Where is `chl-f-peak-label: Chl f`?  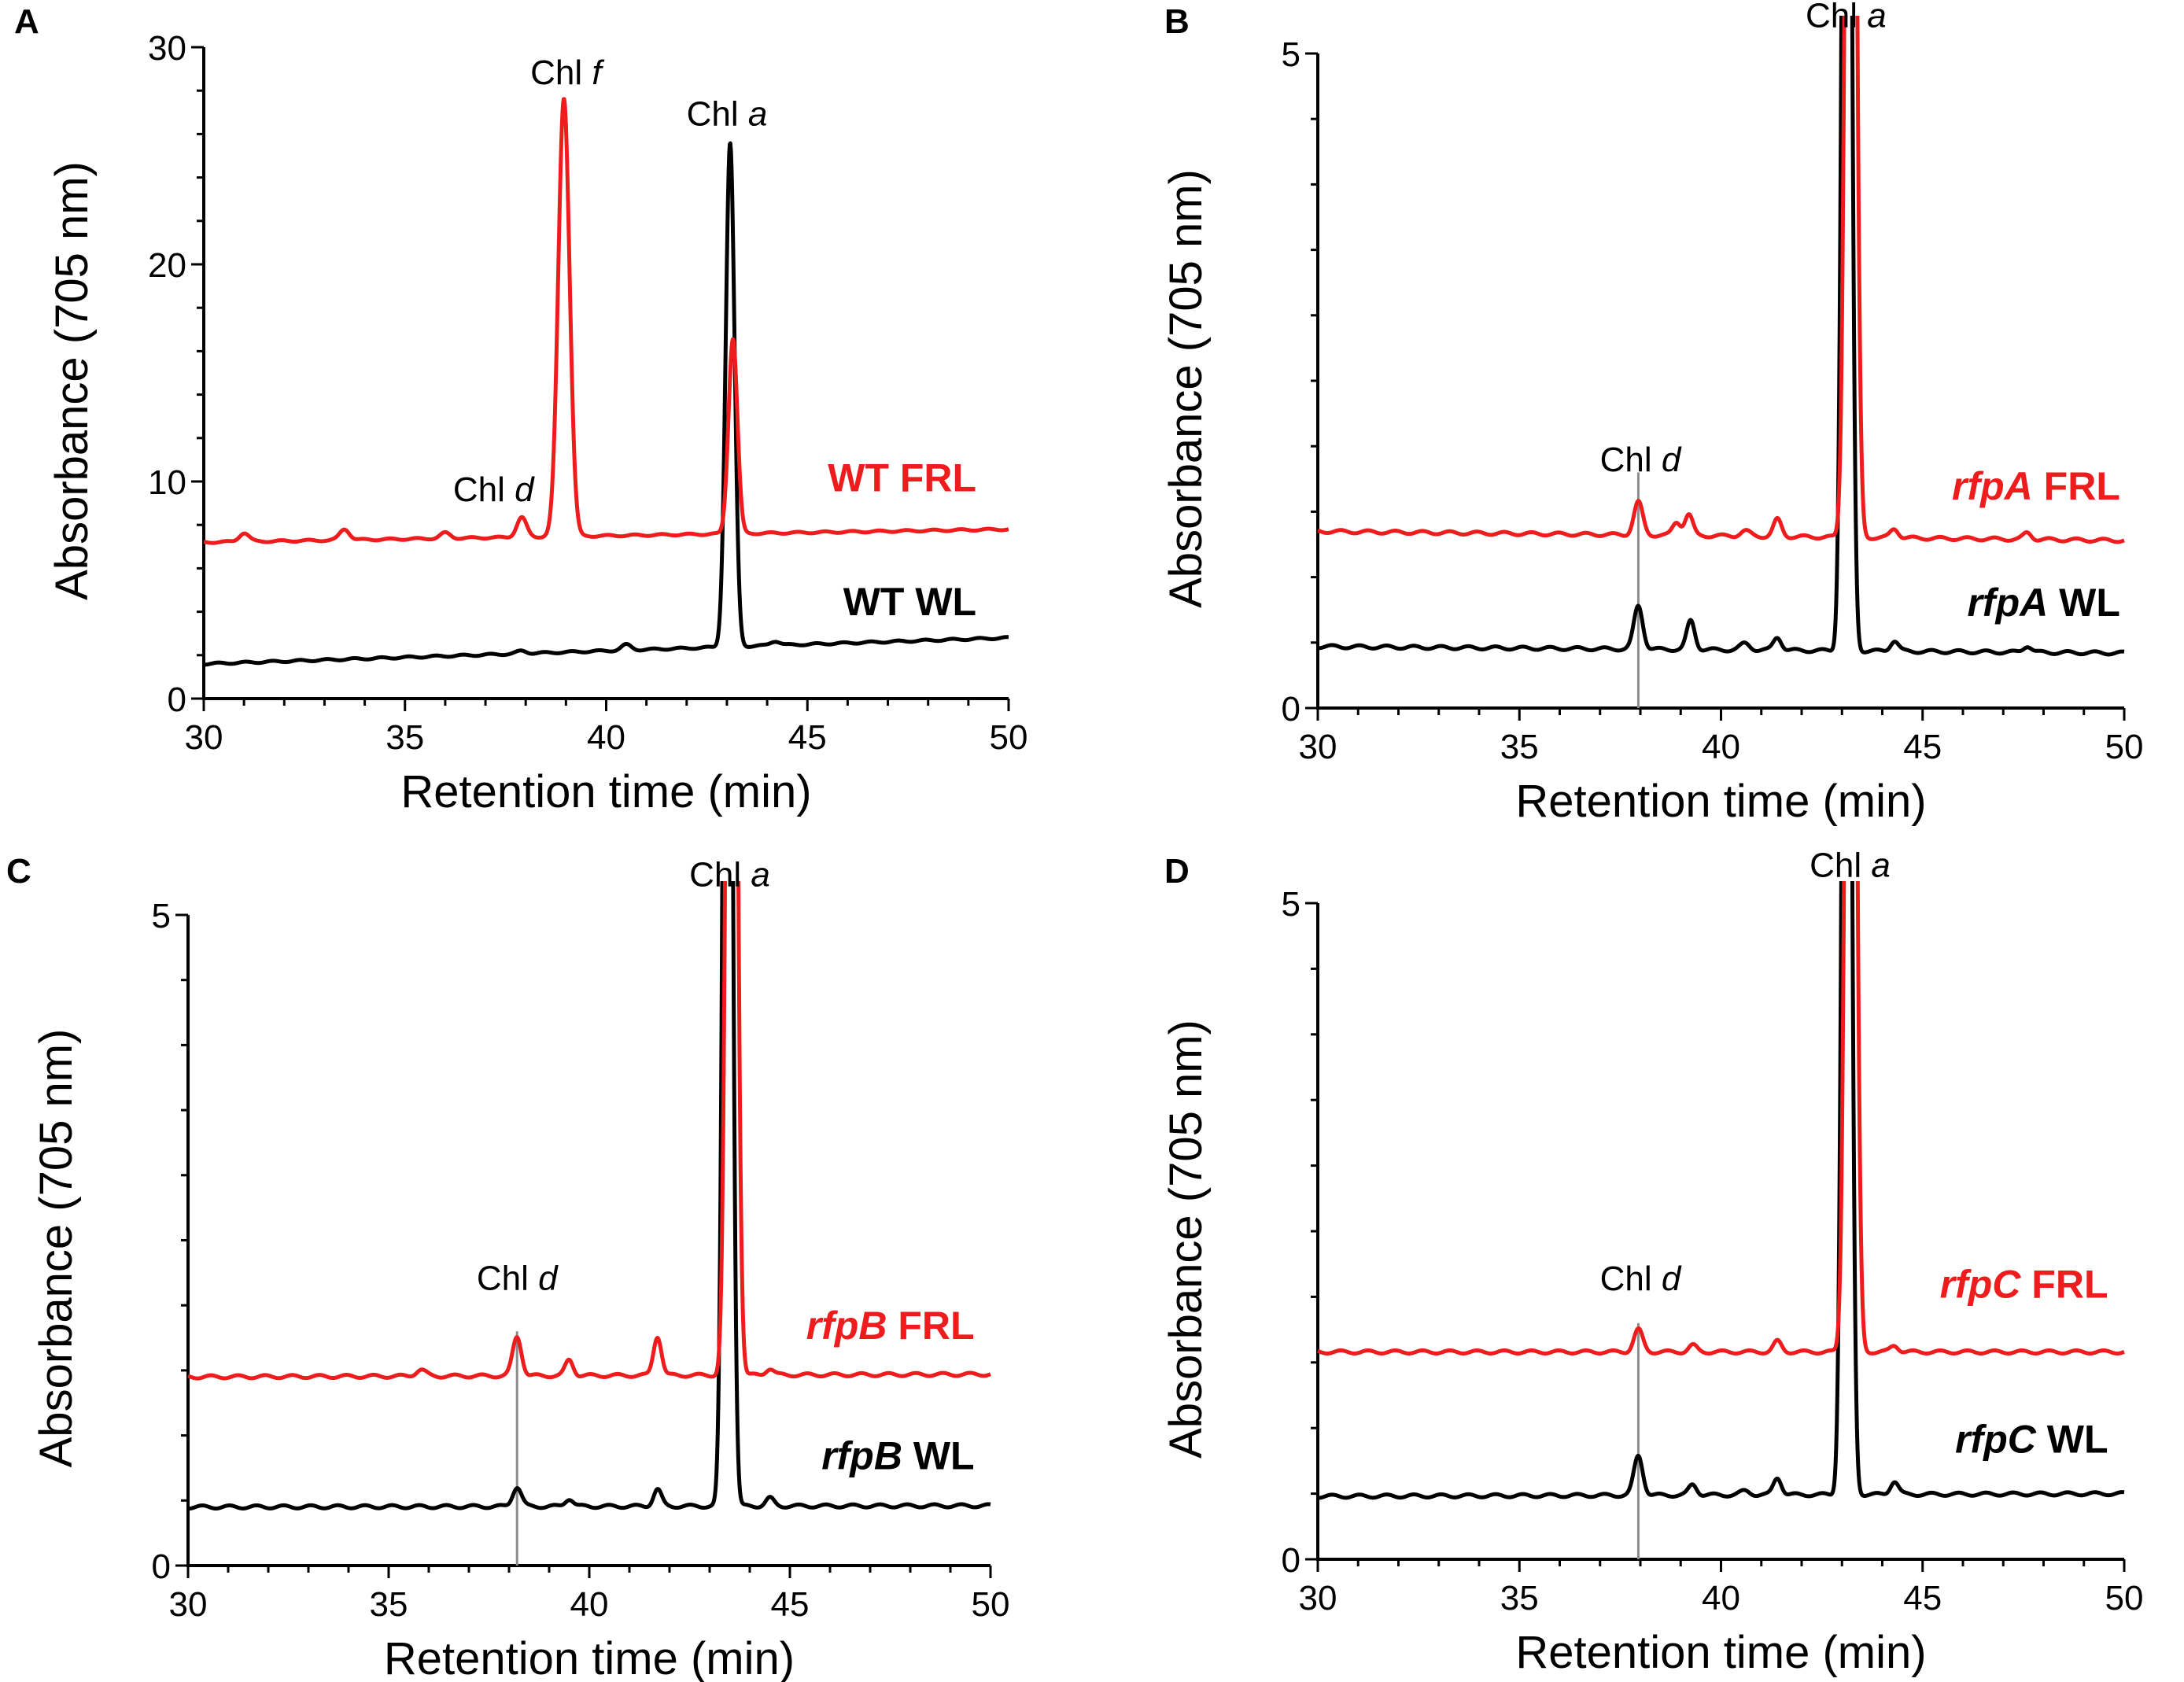
chl-f-peak-label: Chl f is located at coordinates (567, 72).